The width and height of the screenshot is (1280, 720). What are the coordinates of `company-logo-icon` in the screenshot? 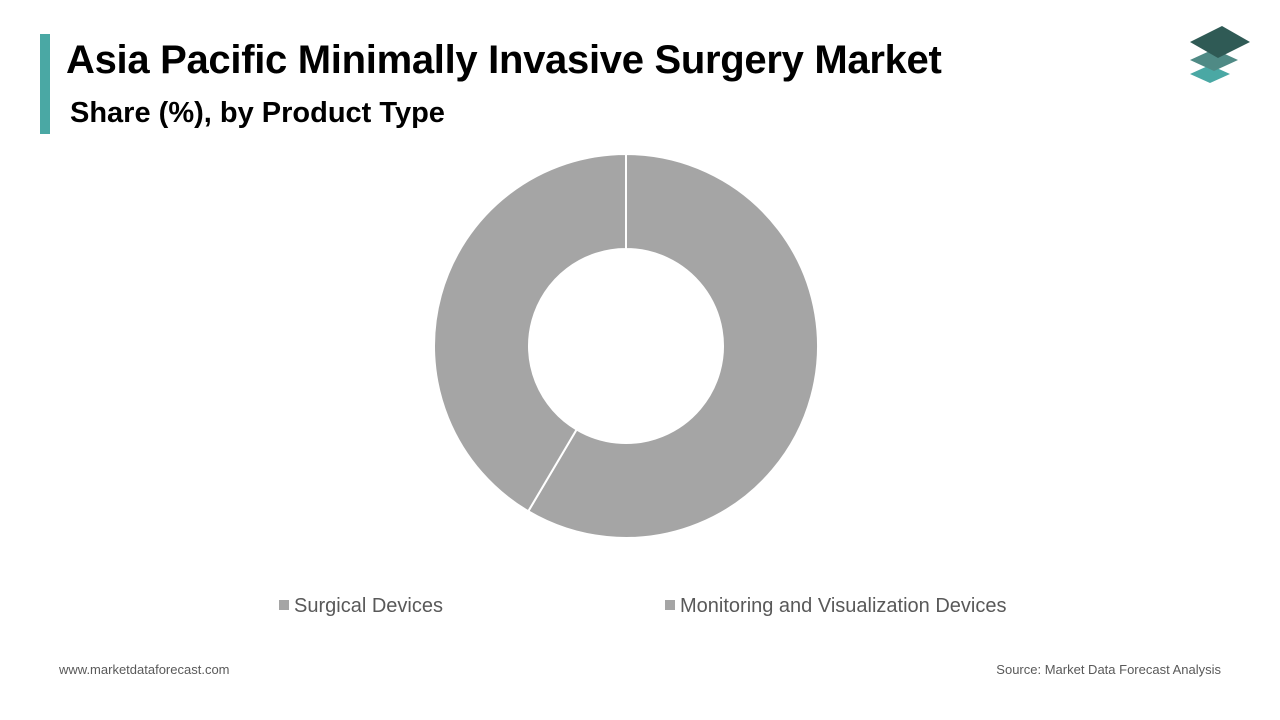 It's located at (1220, 54).